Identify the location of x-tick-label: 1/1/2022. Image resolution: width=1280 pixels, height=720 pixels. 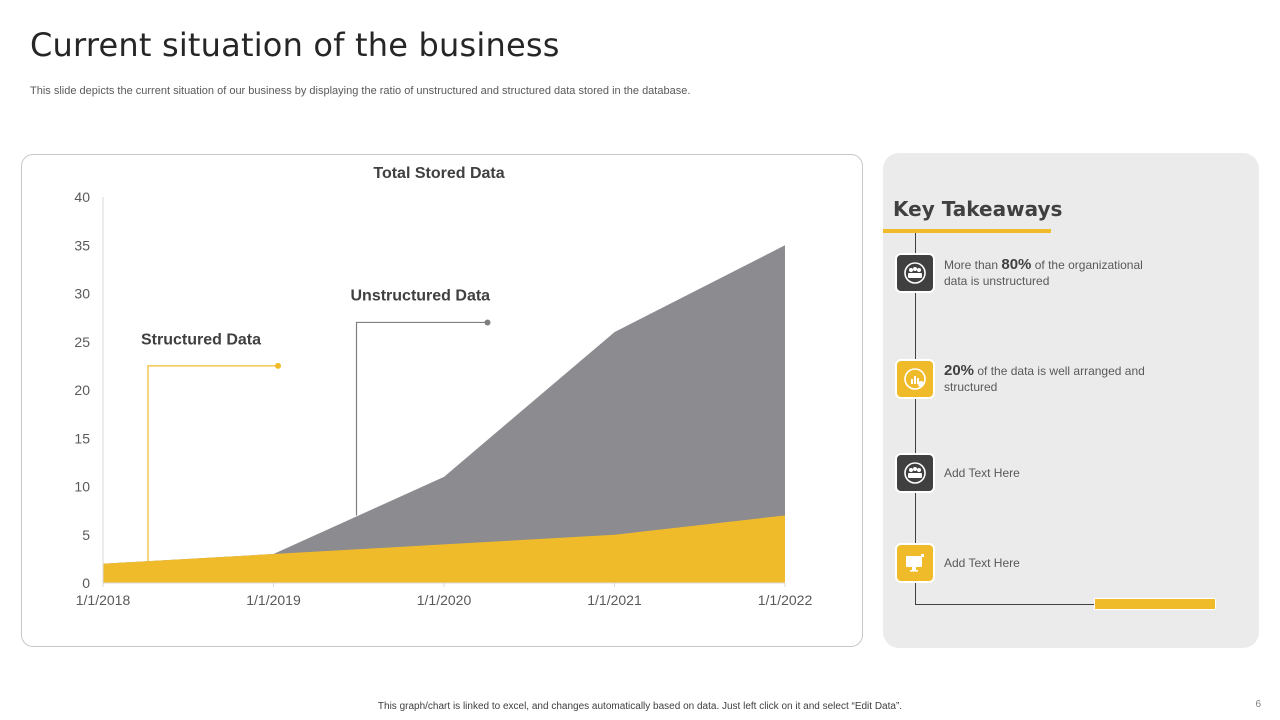
(785, 600).